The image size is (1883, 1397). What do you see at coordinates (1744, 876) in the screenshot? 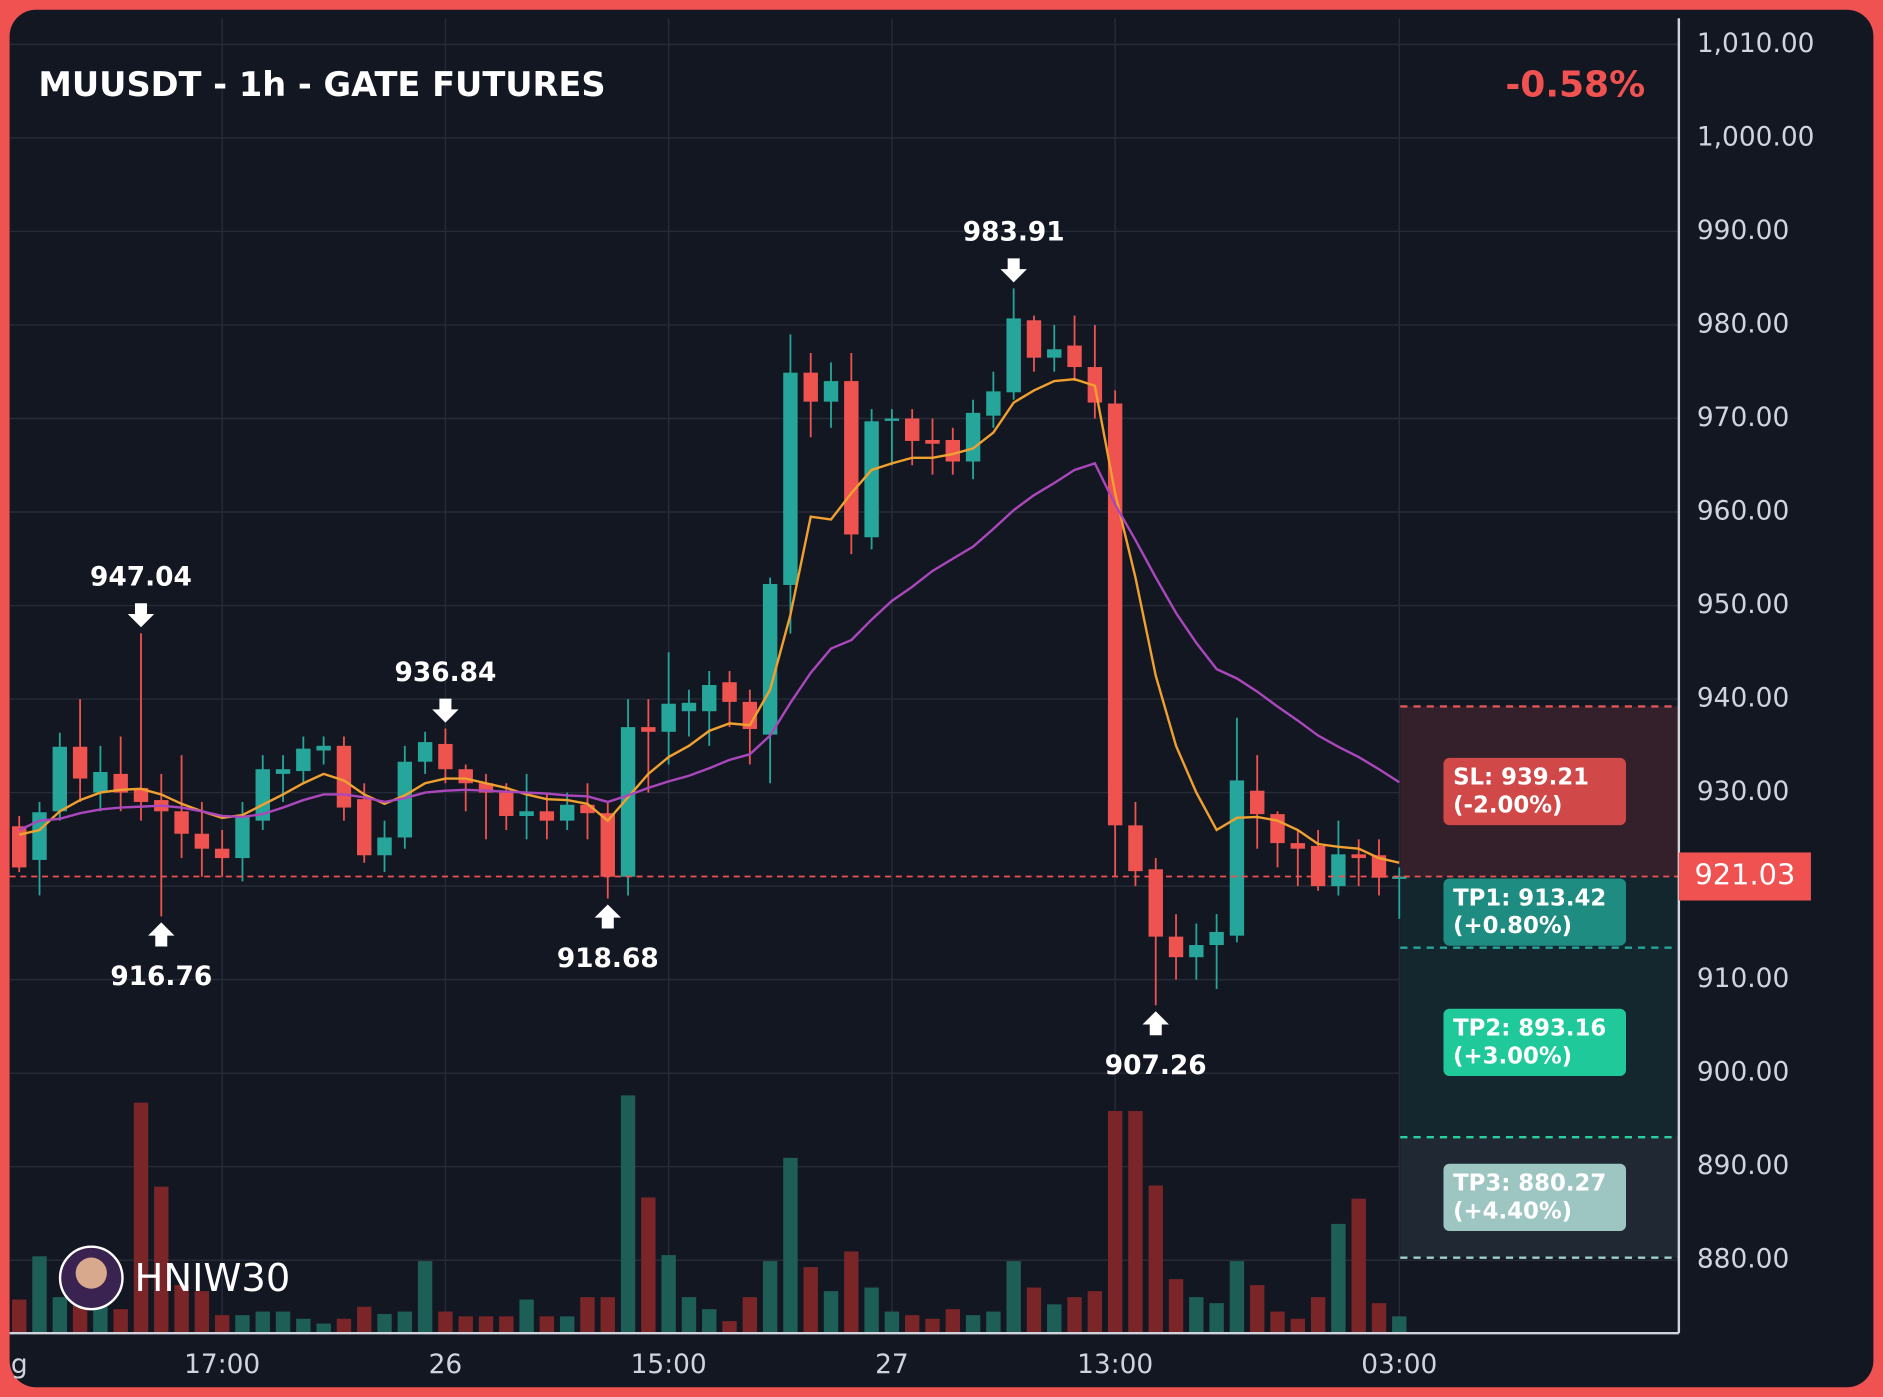
I see `last-price-tag` at bounding box center [1744, 876].